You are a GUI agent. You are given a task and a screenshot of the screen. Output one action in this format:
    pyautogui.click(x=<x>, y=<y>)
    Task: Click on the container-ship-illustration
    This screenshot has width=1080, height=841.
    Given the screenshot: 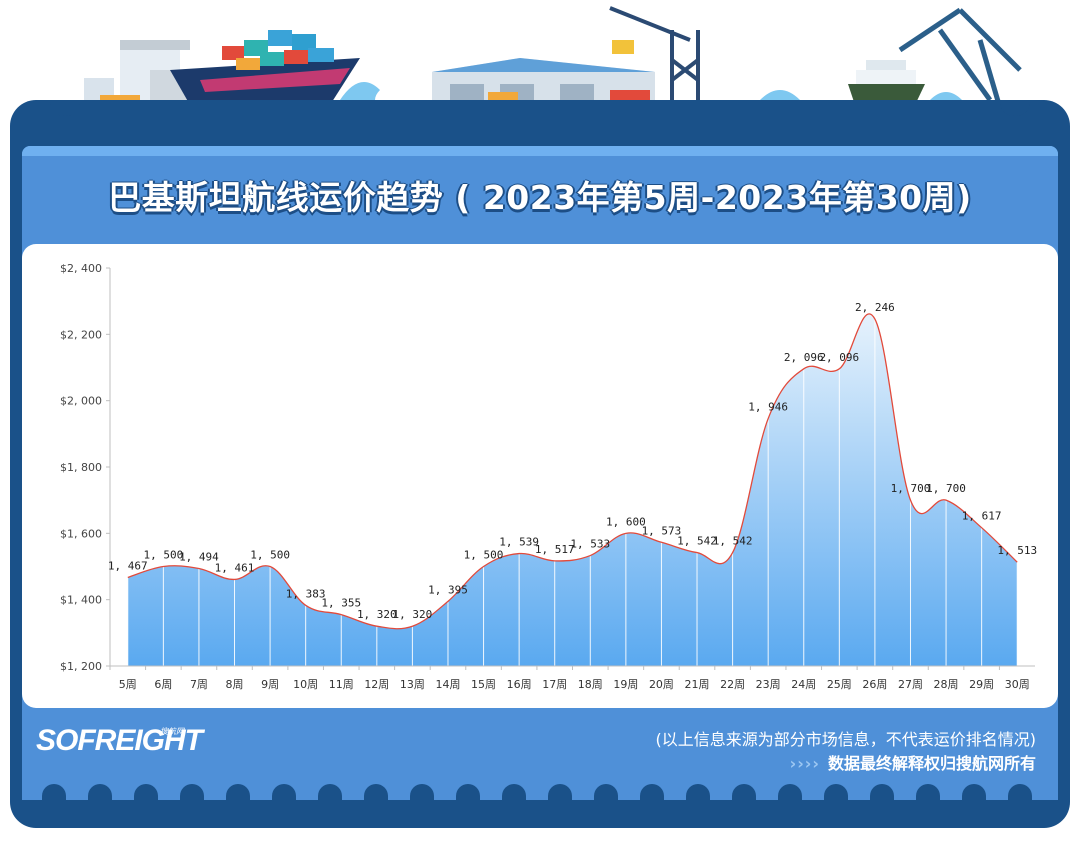 What is the action you would take?
    pyautogui.click(x=275, y=70)
    